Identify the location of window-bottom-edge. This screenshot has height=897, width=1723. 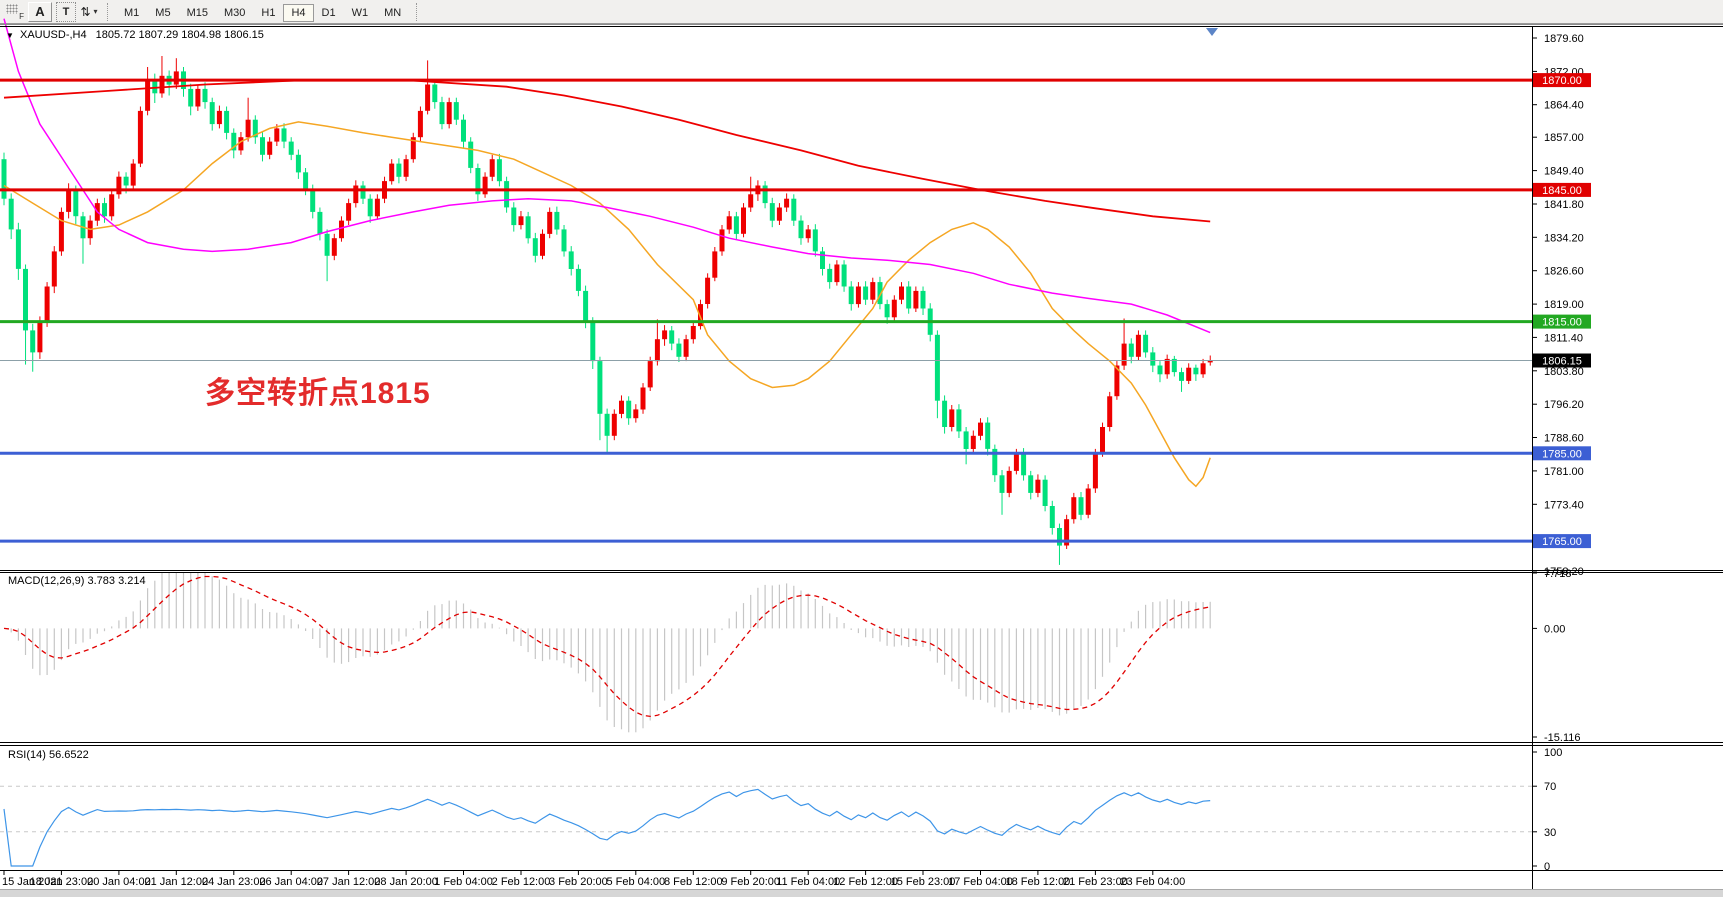
(861, 893).